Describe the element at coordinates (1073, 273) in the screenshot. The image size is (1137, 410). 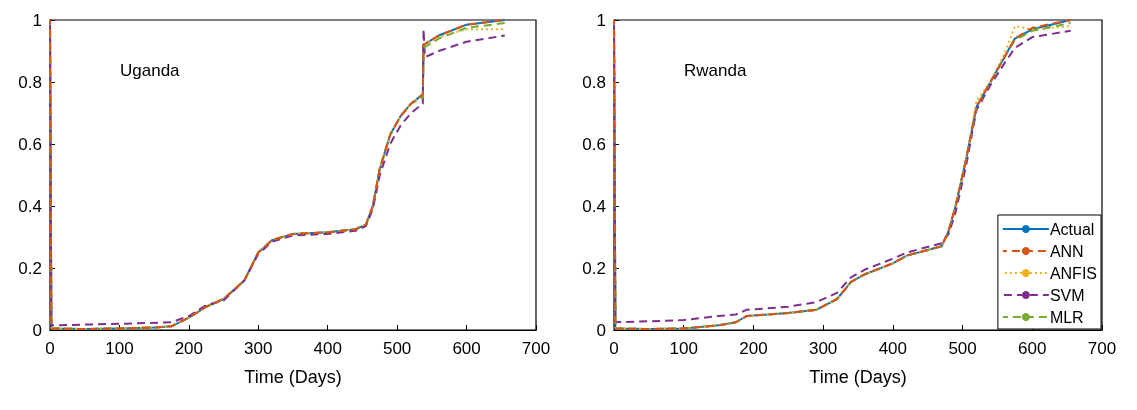
I see `legend-label: ANFIS` at that location.